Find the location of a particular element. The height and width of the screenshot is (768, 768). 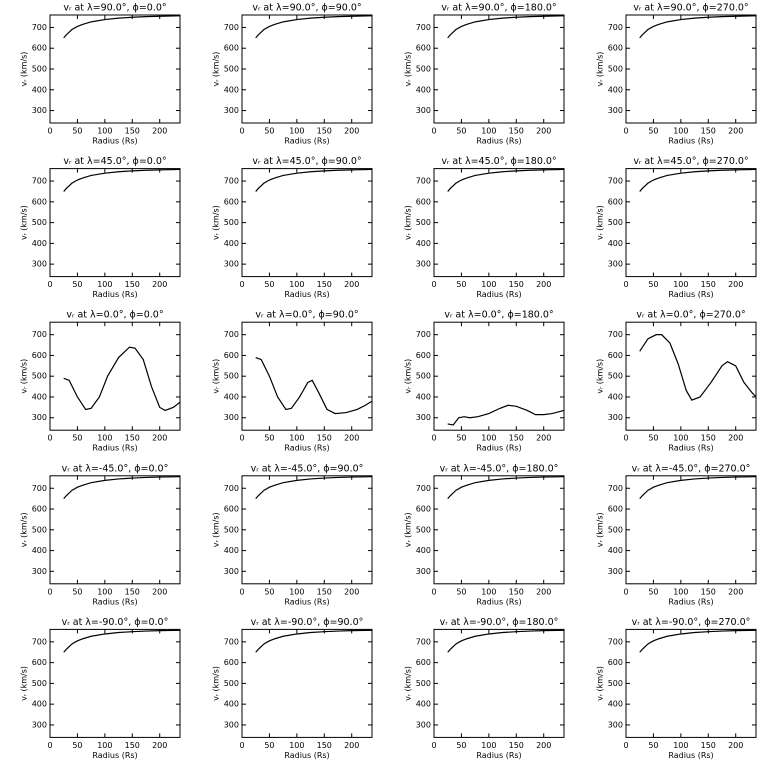

chart-title: vᵣ at λ=0.0°, ϕ=270.0° is located at coordinates (690, 315).